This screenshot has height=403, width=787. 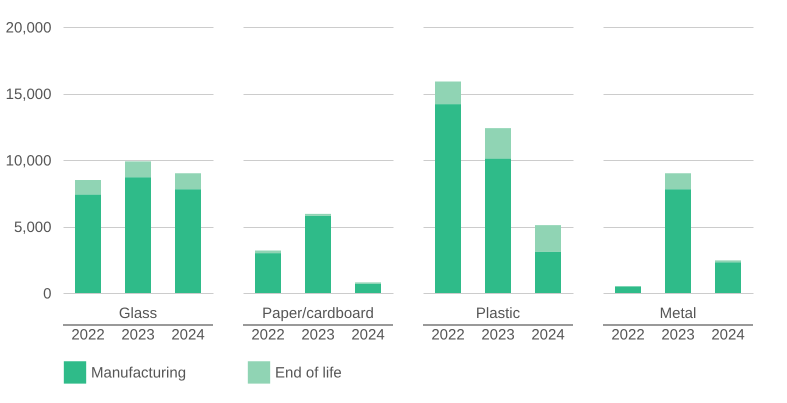 What do you see at coordinates (308, 373) in the screenshot?
I see `legend-label: End of life` at bounding box center [308, 373].